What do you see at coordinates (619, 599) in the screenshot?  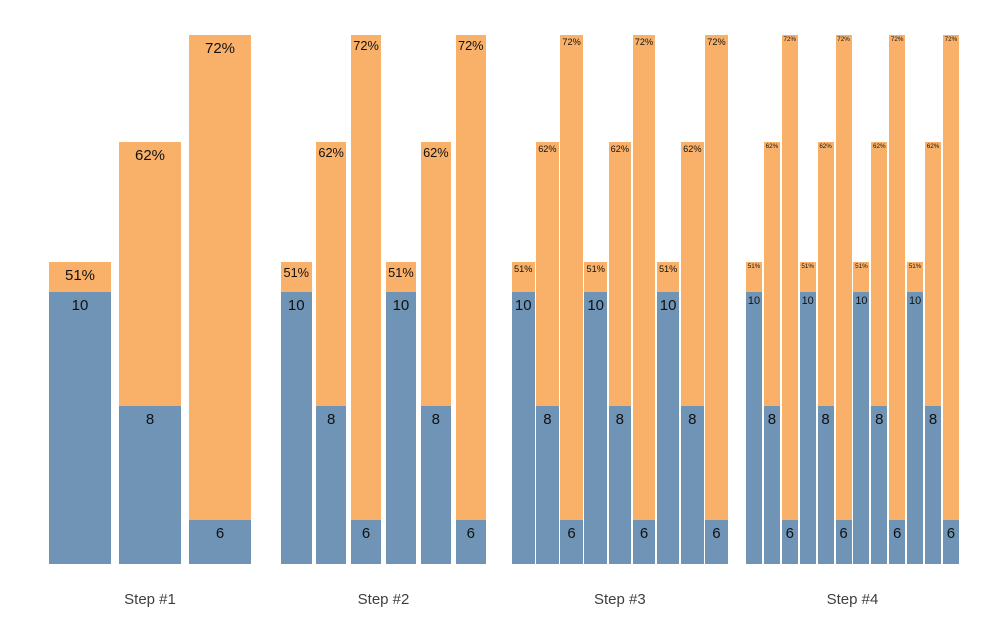 I see `step-label: Step #3` at bounding box center [619, 599].